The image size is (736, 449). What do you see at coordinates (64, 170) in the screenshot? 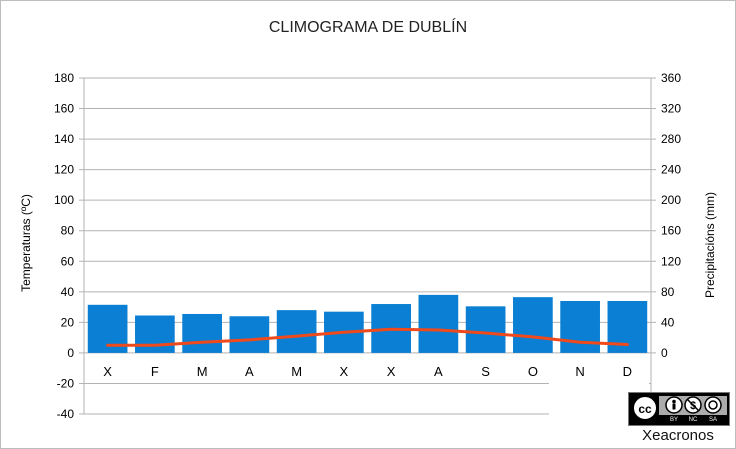
I see `y-tick-label-left: 120` at bounding box center [64, 170].